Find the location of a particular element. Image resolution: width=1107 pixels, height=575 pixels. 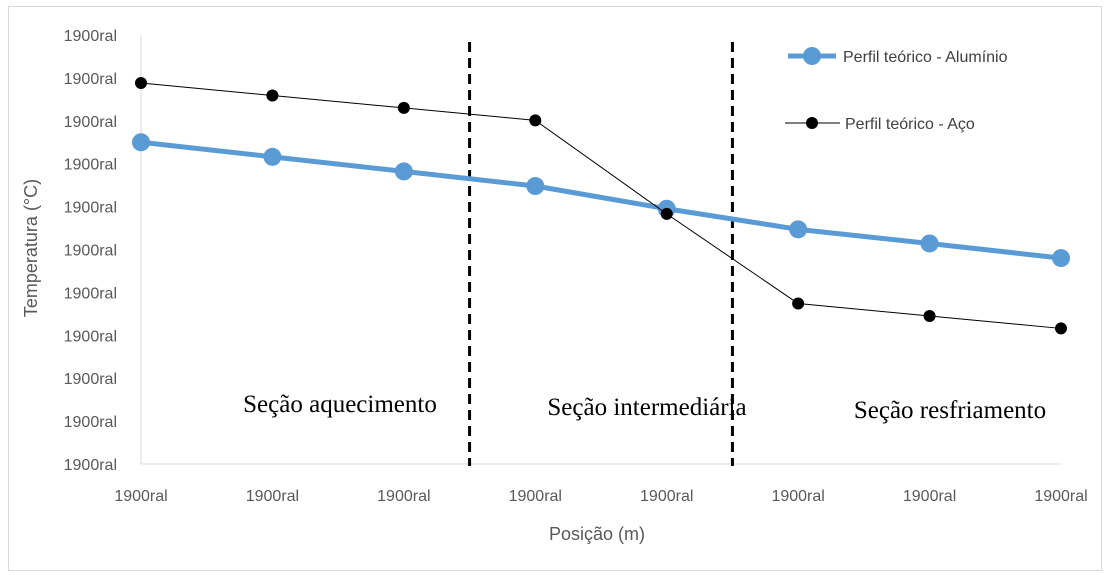

annotation-heating-section: Seção aquecimento is located at coordinates (340, 404).